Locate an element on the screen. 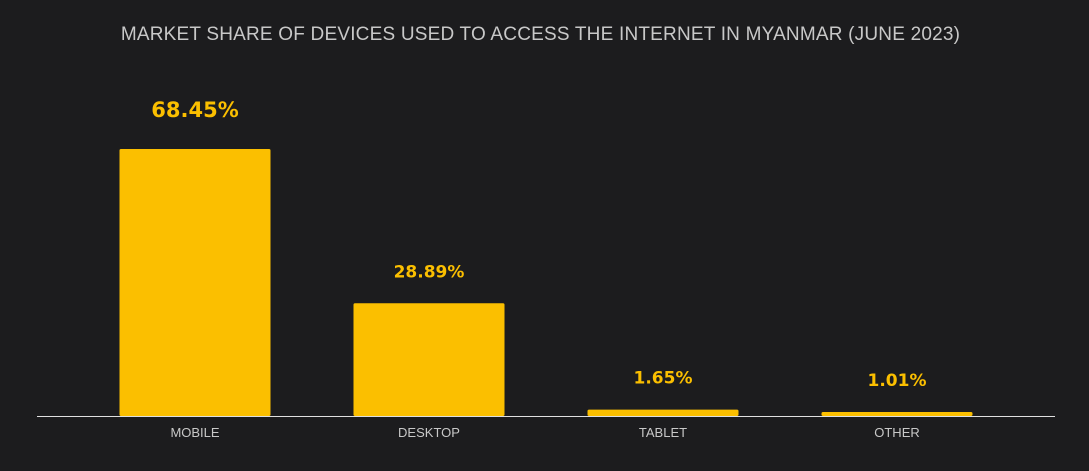 The height and width of the screenshot is (471, 1089). bar-tablet is located at coordinates (663, 412).